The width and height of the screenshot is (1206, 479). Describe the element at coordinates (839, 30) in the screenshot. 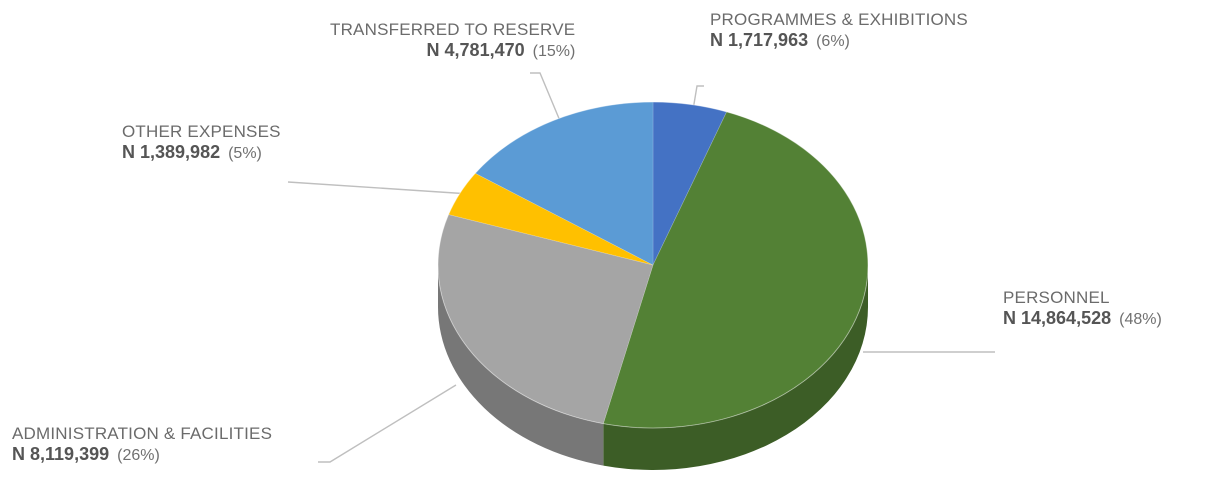

I see `slice-label-programmes-exhibitions: PROGRAMMES & EXHIBITIONS N 1,717,963 (6%)` at that location.